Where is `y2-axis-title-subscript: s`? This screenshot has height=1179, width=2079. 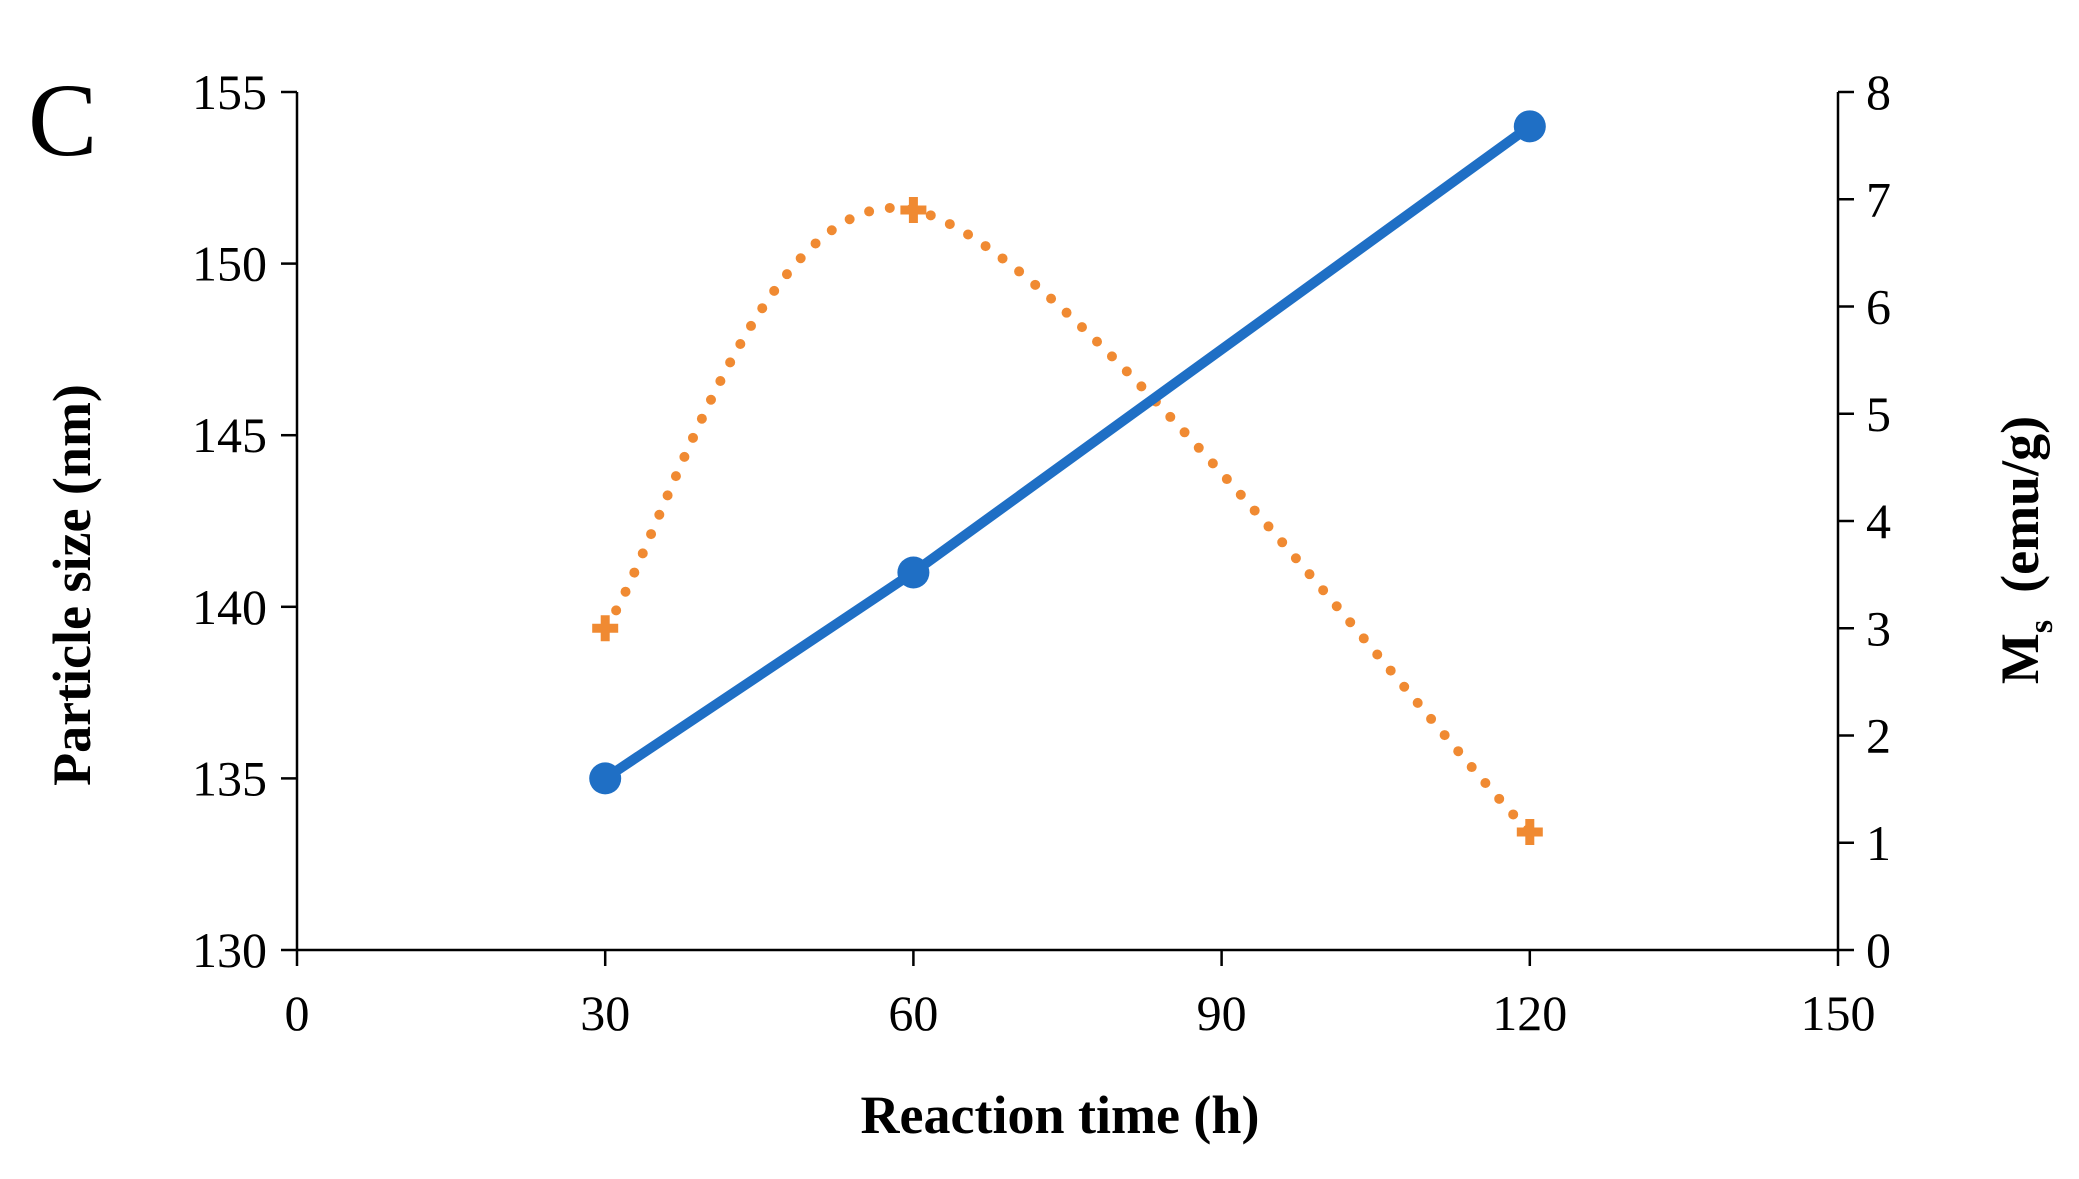
y2-axis-title-subscript: s is located at coordinates (2041, 626).